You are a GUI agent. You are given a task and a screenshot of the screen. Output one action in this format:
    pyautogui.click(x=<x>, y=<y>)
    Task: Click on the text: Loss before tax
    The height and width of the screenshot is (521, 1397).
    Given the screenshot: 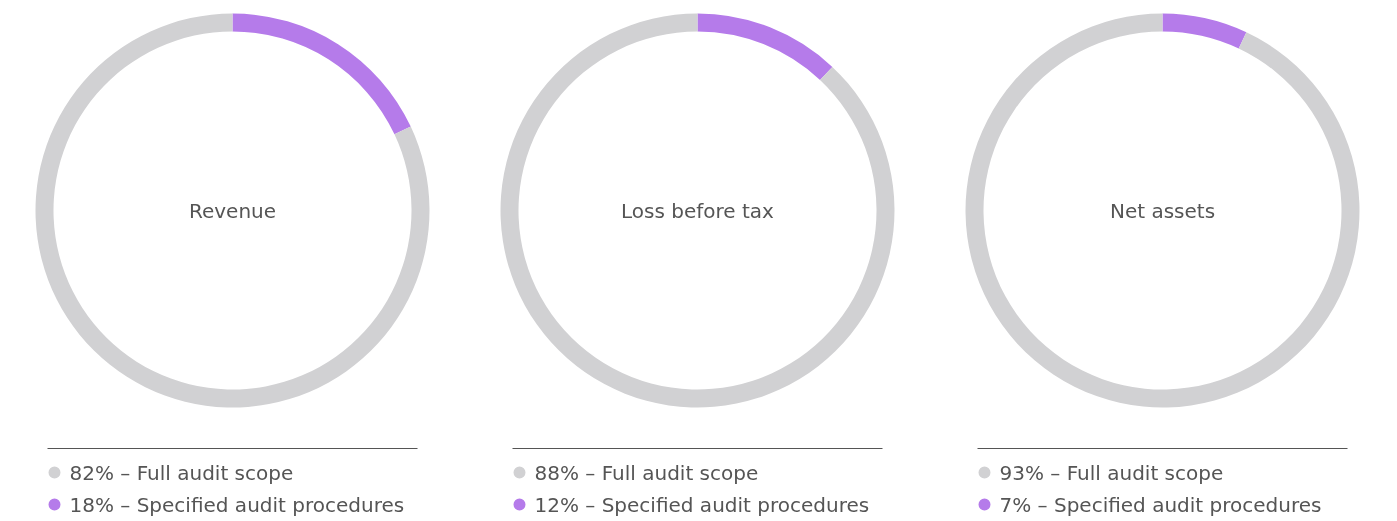 What is the action you would take?
    pyautogui.click(x=698, y=210)
    